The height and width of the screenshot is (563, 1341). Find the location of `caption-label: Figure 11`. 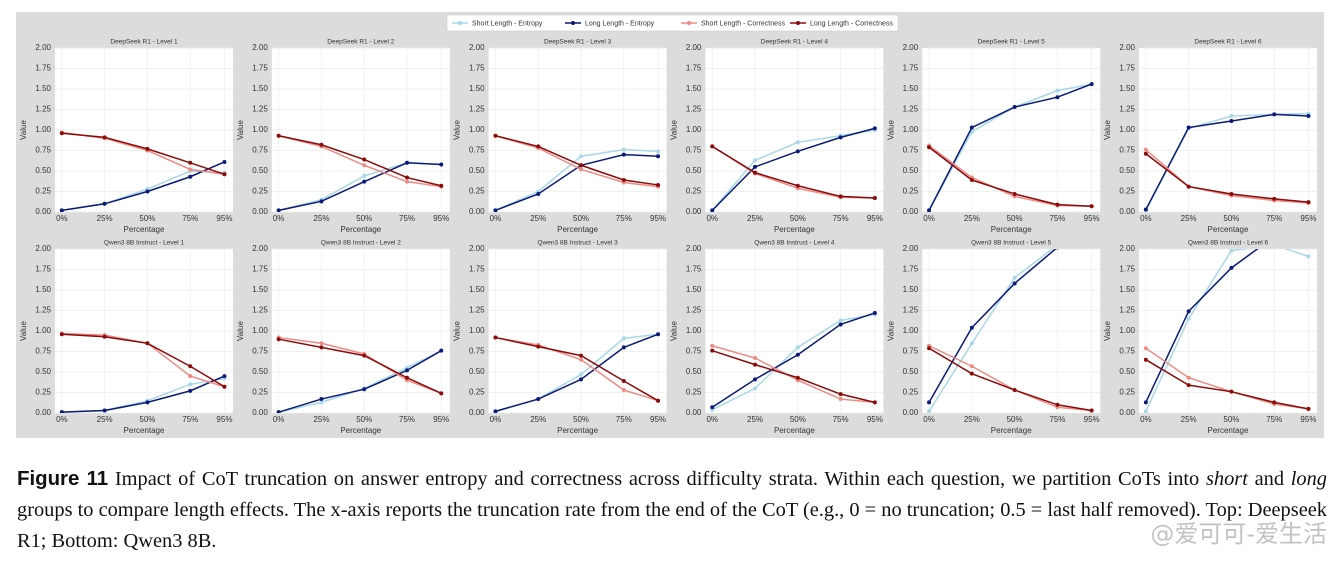

caption-label: Figure 11 is located at coordinates (63, 479).